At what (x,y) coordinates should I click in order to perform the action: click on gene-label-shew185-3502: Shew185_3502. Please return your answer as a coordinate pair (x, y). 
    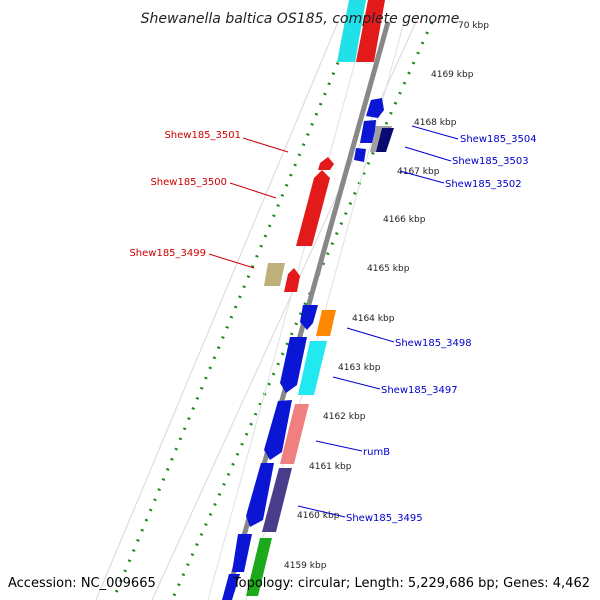
    Looking at the image, I should click on (483, 184).